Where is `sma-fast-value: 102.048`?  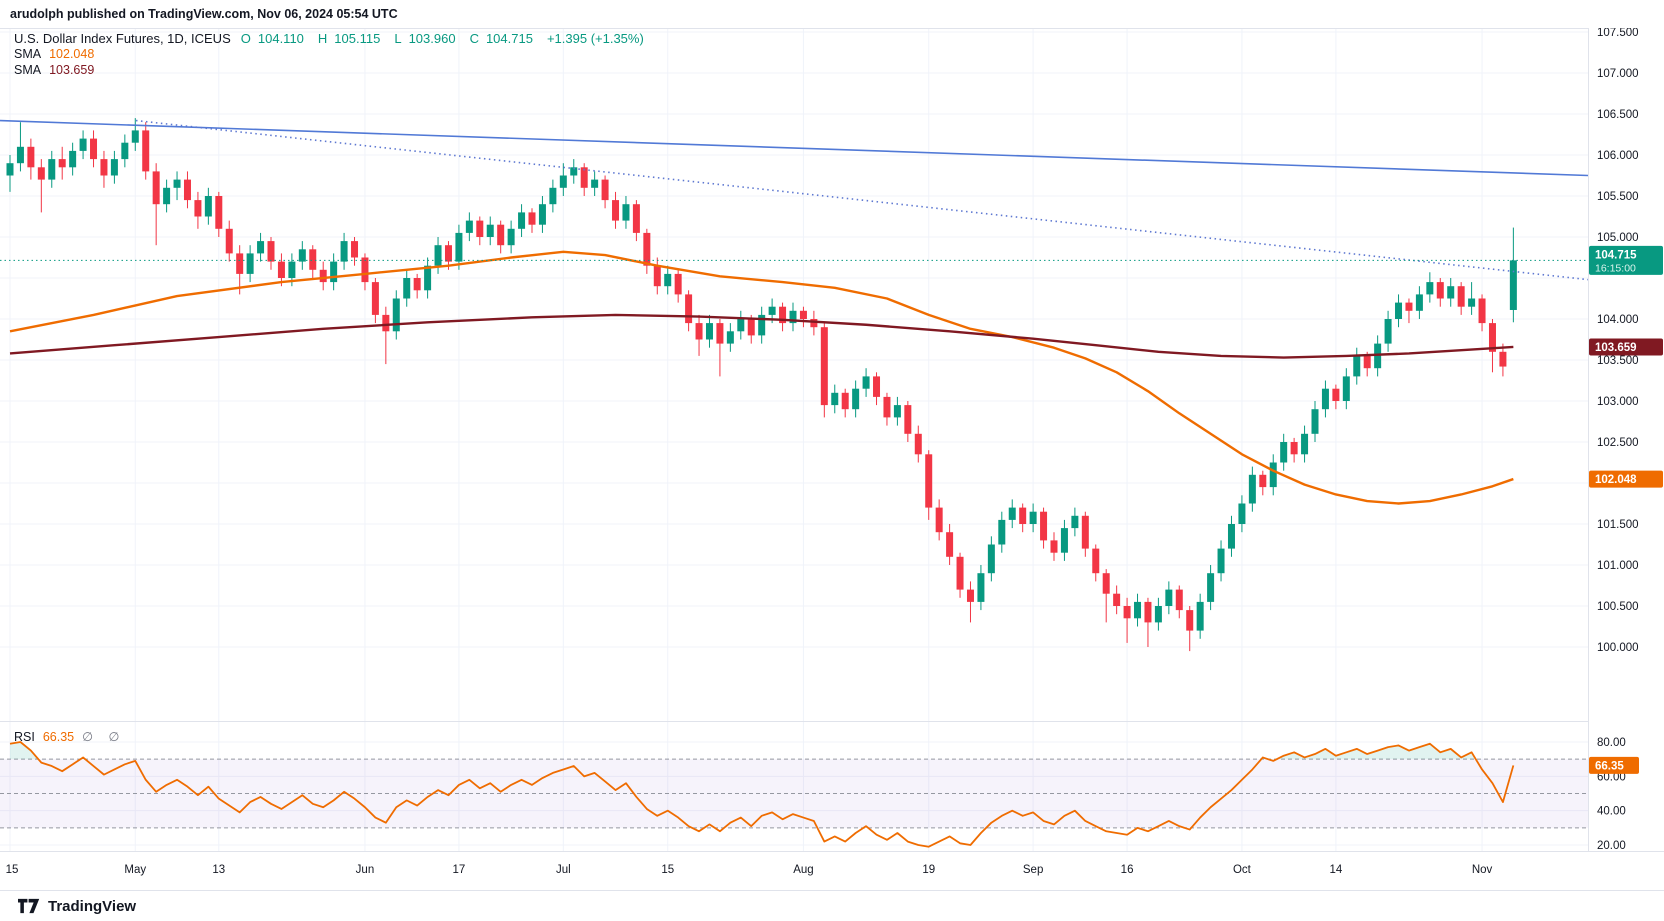
sma-fast-value: 102.048 is located at coordinates (72, 54).